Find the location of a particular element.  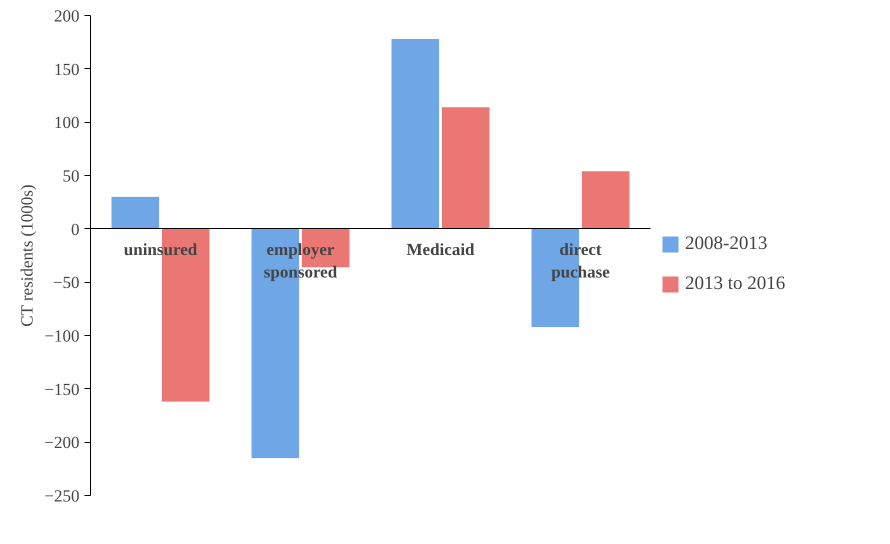

x-tick-label: Medicaid is located at coordinates (441, 249).